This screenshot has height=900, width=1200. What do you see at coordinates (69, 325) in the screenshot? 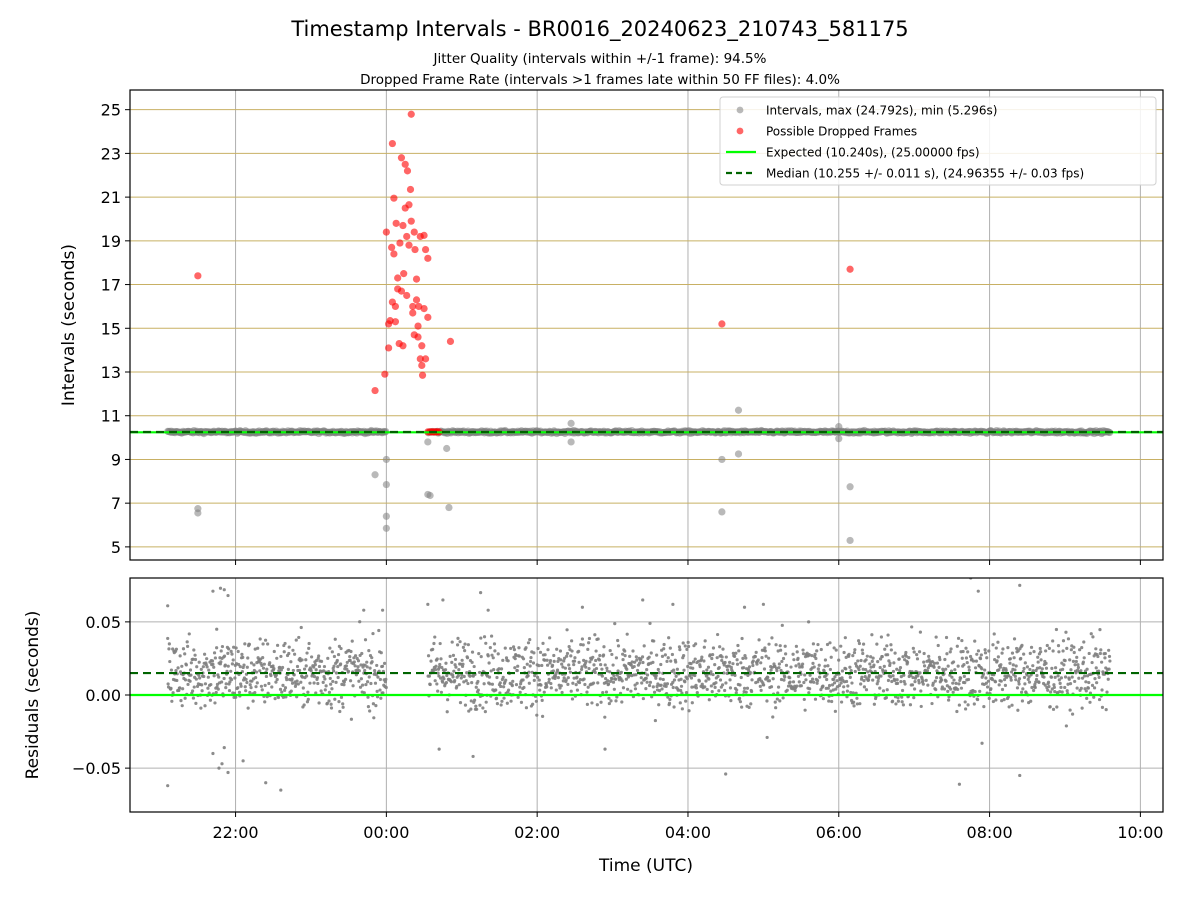
I see `intervals-y-axis-label: Intervals (seconds)` at bounding box center [69, 325].